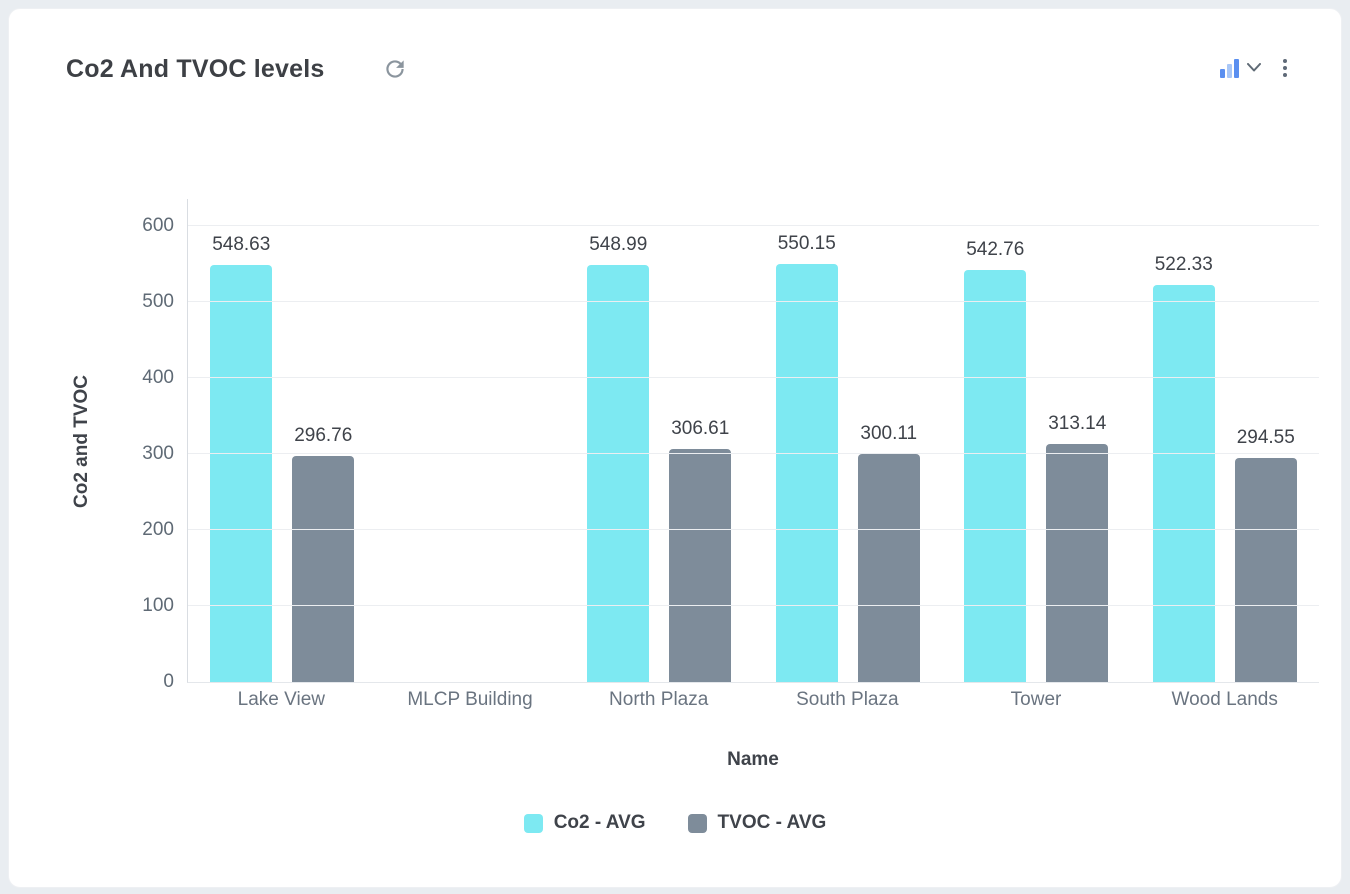  I want to click on bar-value-label: 548.99, so click(618, 244).